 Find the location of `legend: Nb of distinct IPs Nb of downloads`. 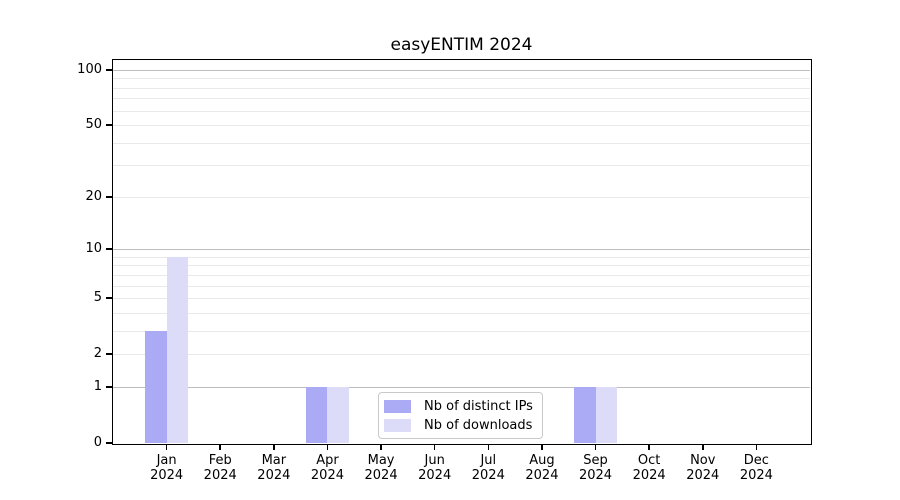

legend: Nb of distinct IPs Nb of downloads is located at coordinates (460, 415).